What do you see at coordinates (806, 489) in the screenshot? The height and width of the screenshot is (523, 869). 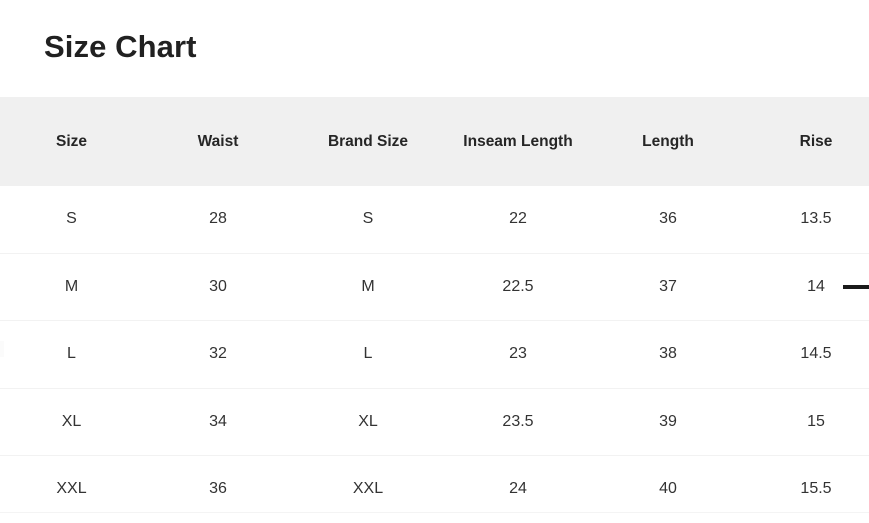 I see `cell-rise: 15.5` at bounding box center [806, 489].